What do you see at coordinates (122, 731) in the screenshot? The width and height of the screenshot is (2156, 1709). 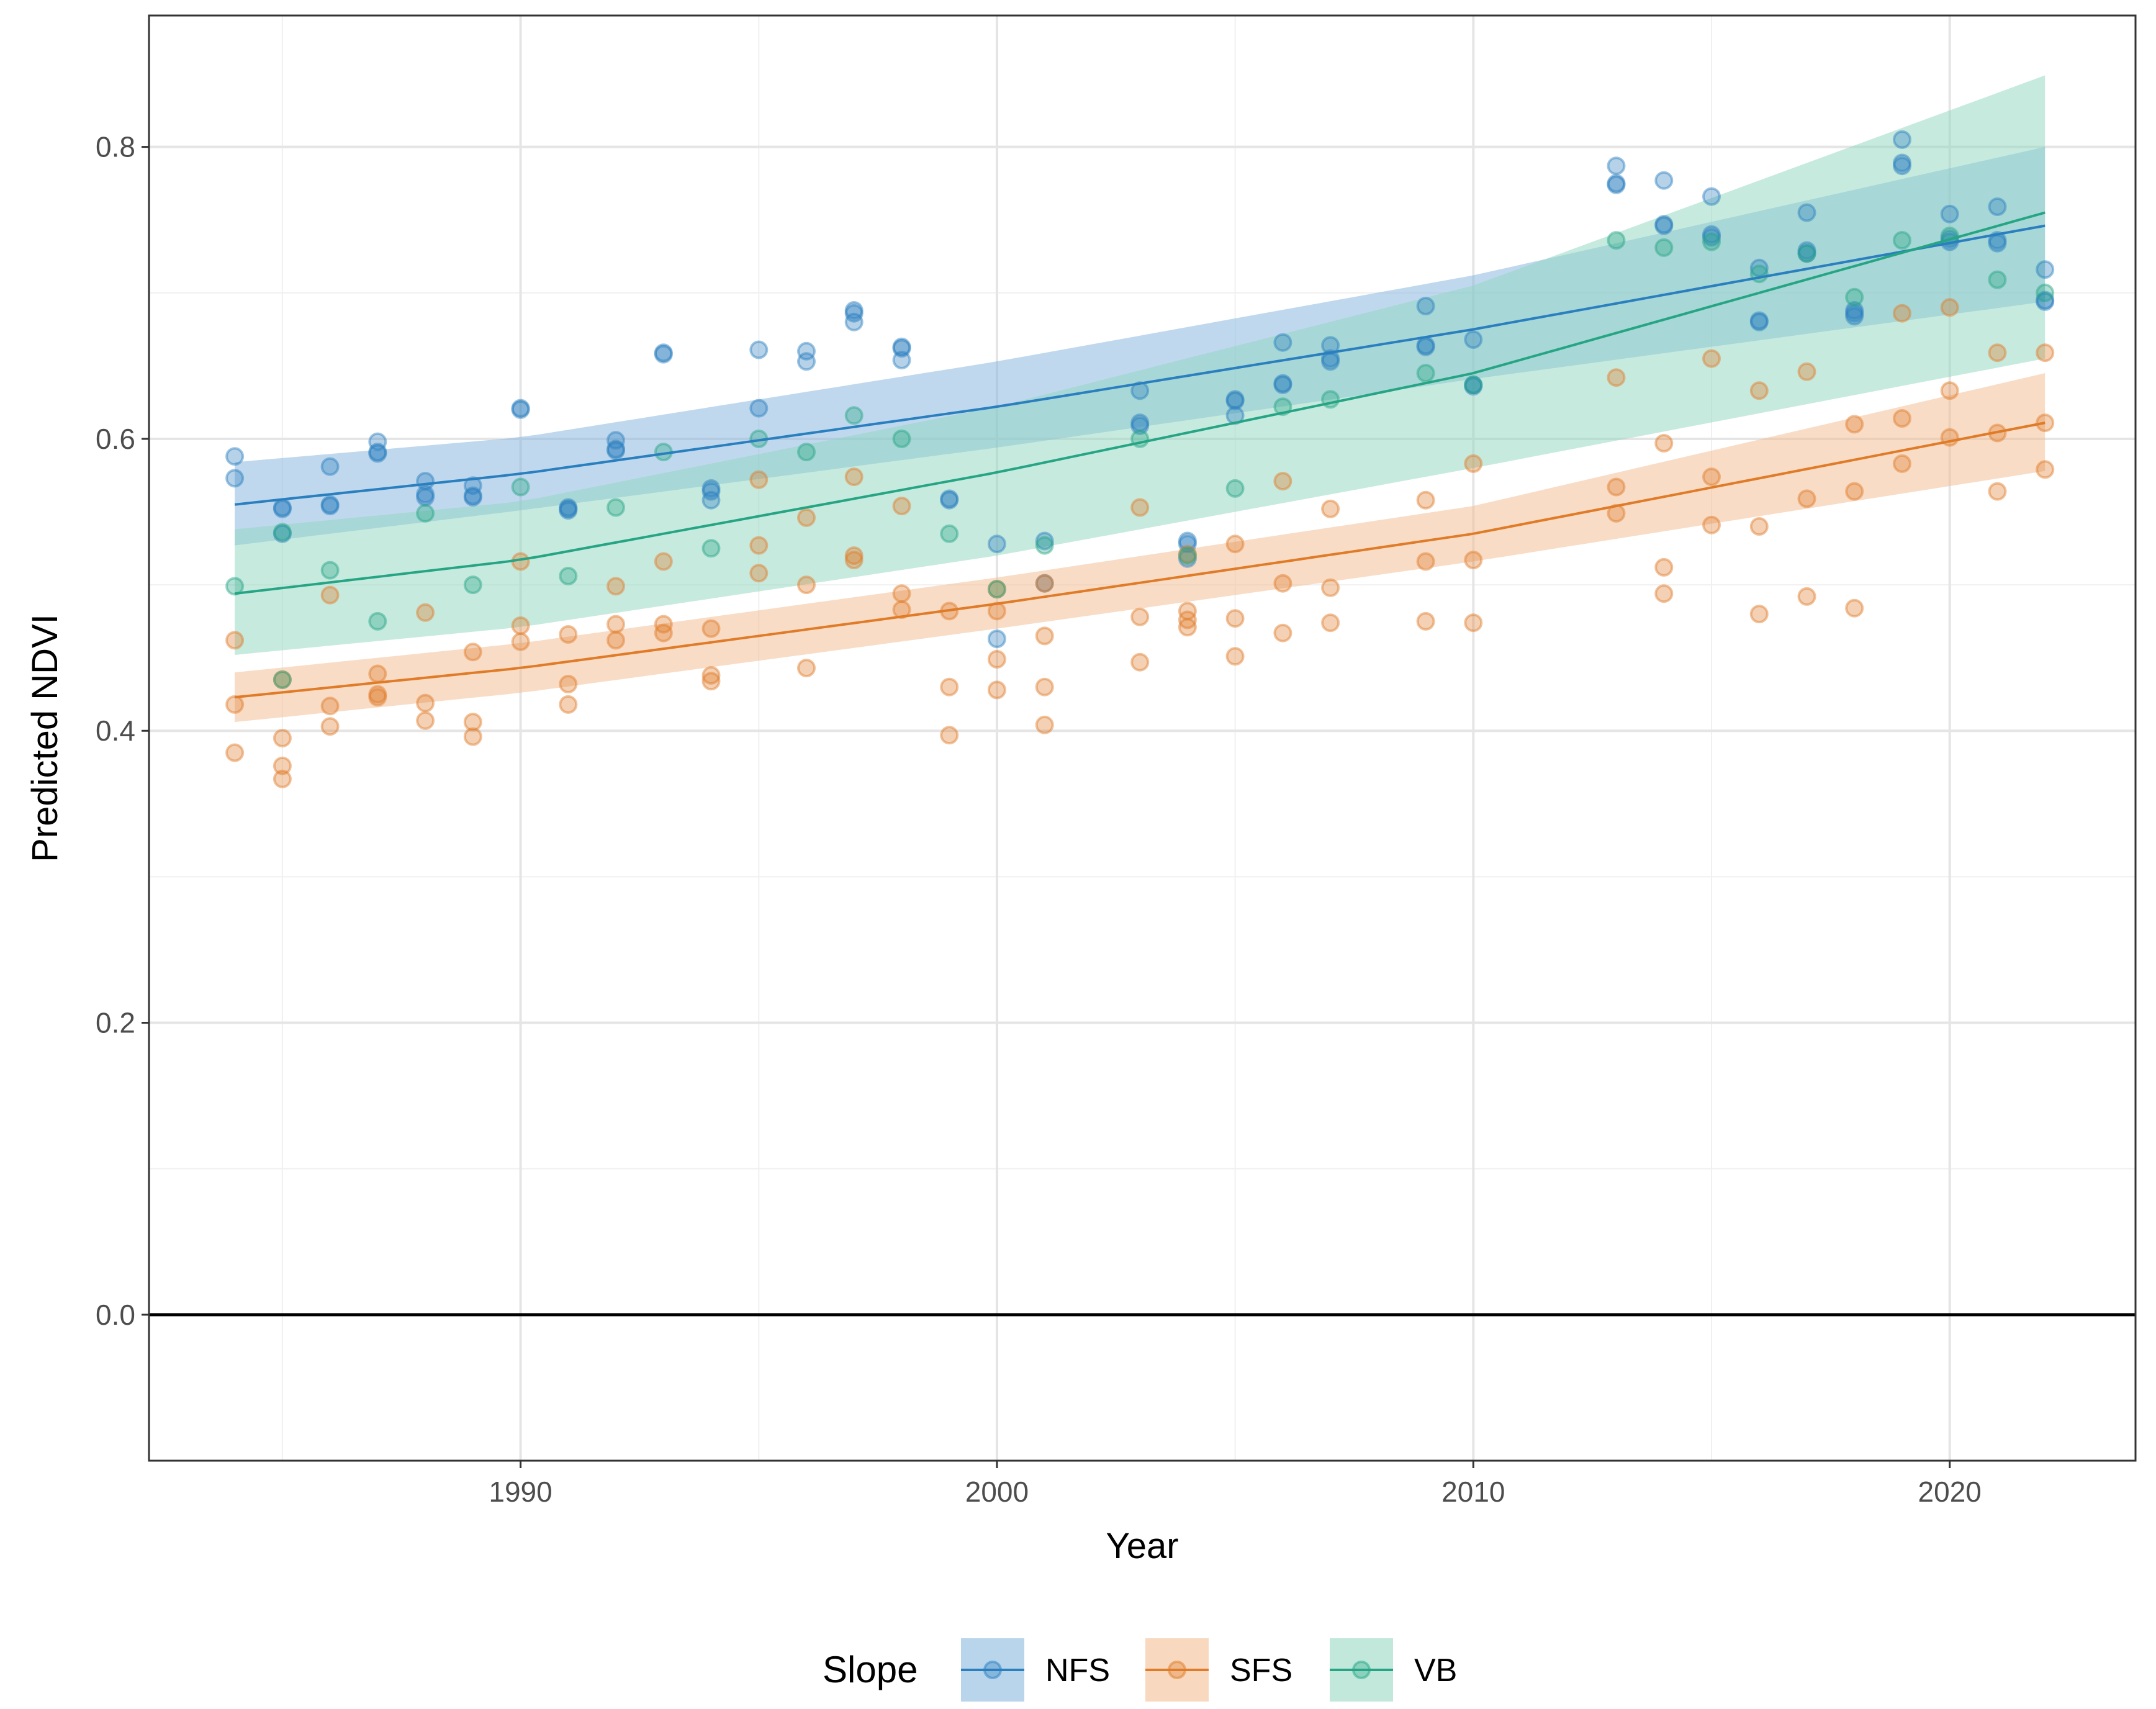 I see `y-axis: 0.0 0.2 0.4 0.6 0.8` at bounding box center [122, 731].